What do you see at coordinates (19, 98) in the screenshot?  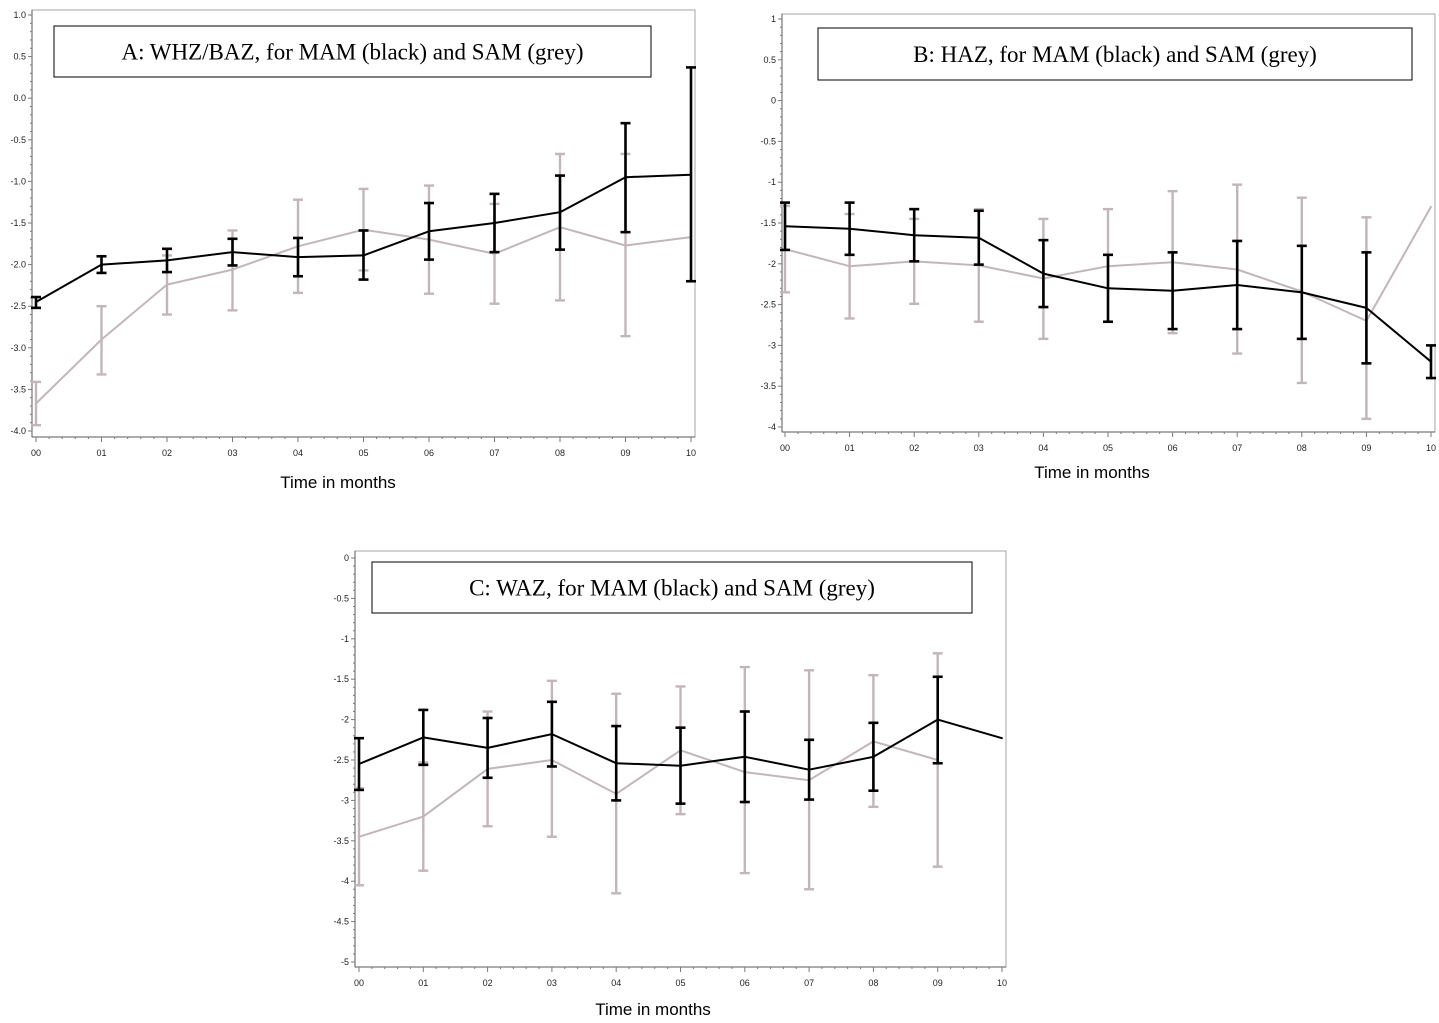 I see `y-tick-label: 0.0` at bounding box center [19, 98].